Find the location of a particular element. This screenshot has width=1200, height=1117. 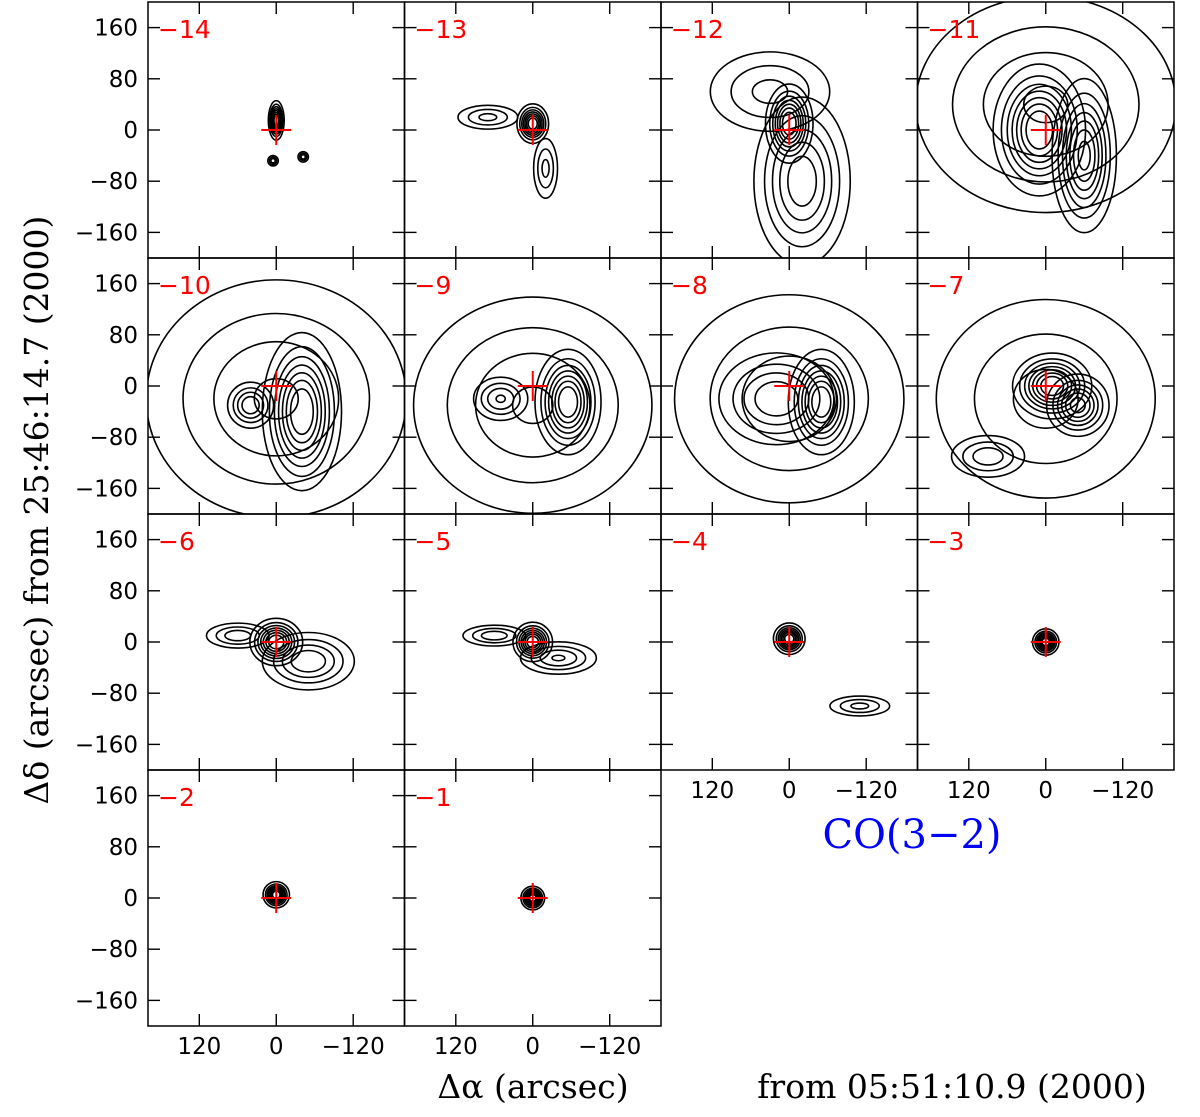

velocity-label: −7 is located at coordinates (946, 285).